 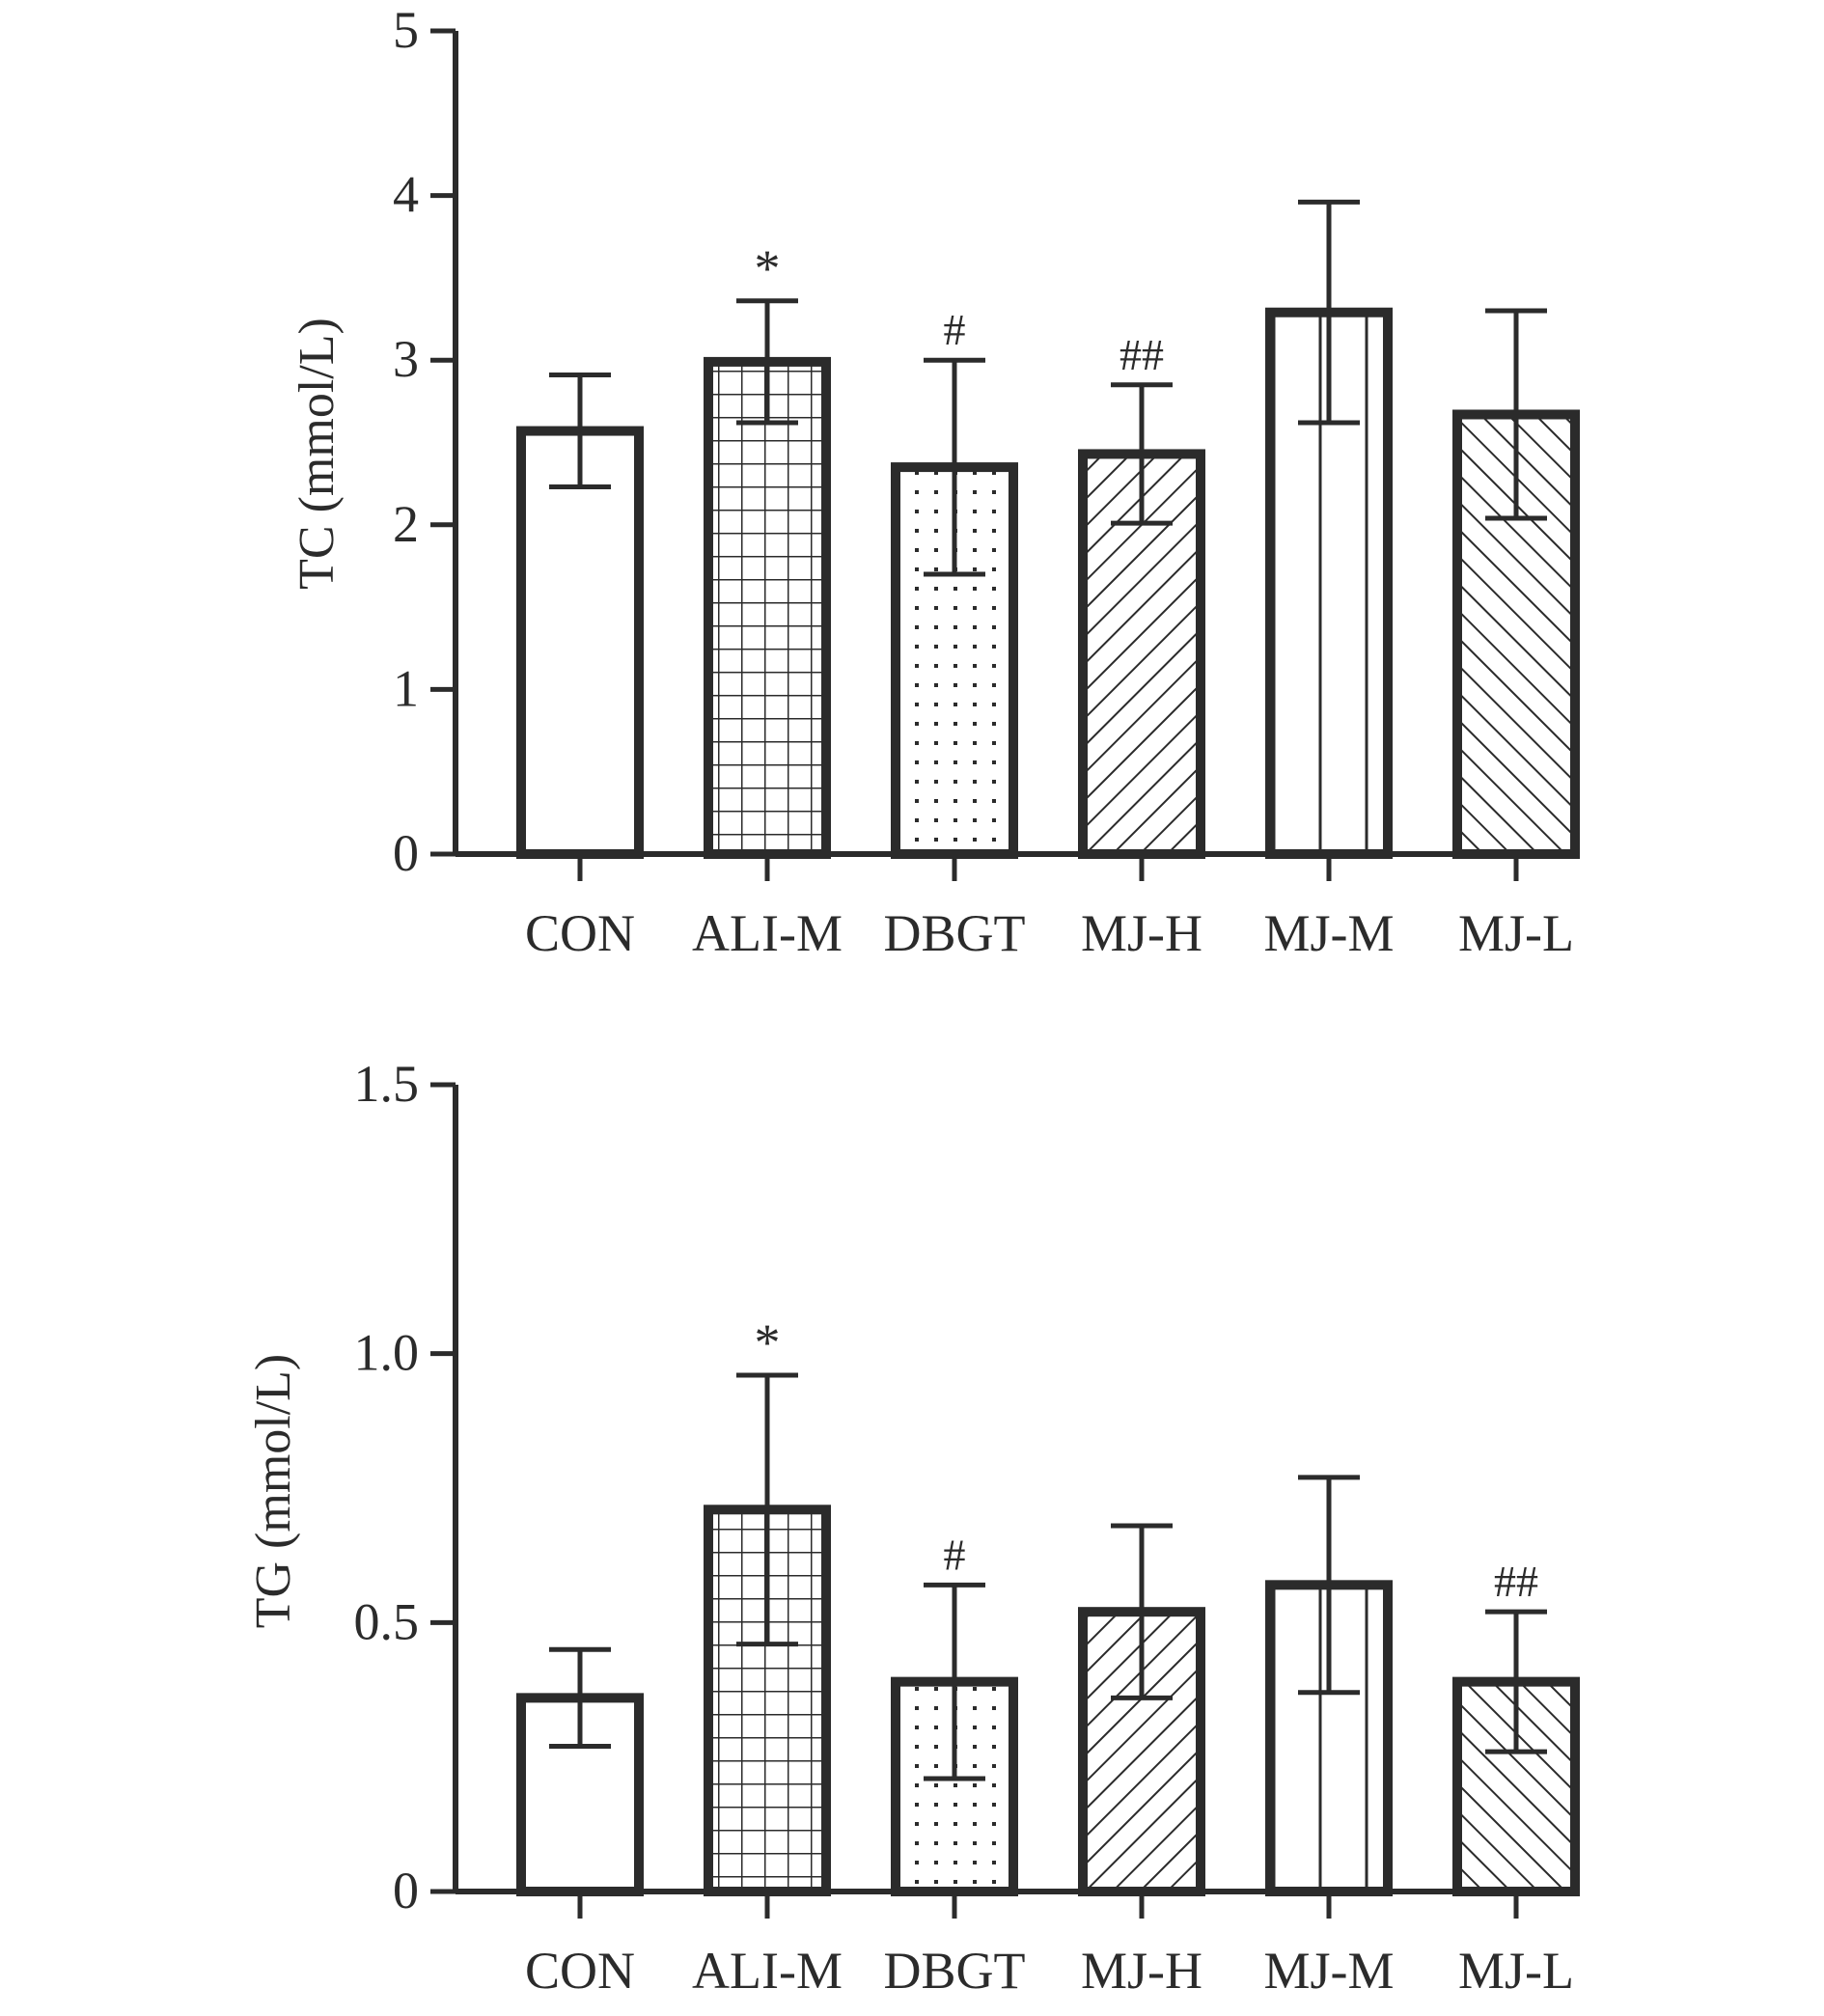 I want to click on y-axis-label: TG (mmol/L), so click(x=273, y=1491).